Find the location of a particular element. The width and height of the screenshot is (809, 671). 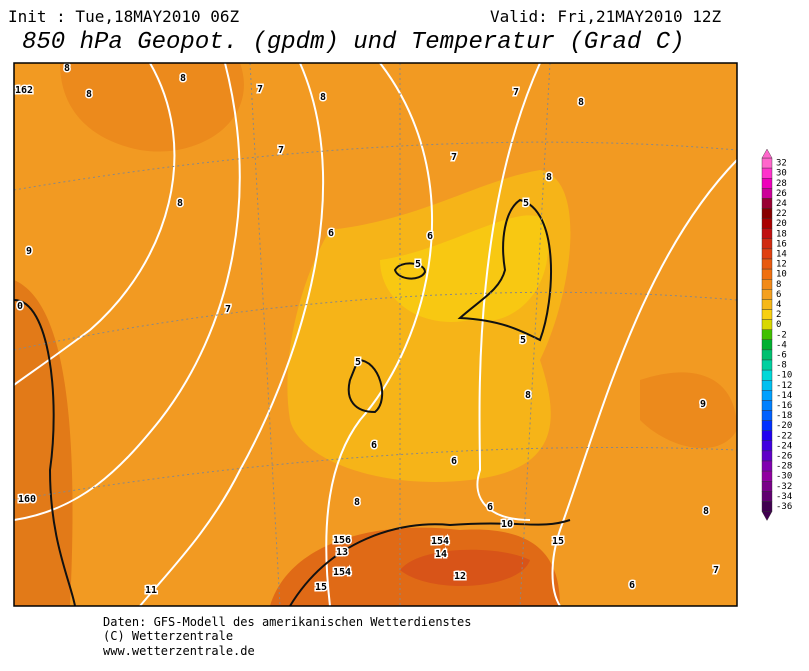

legend-label: -18 is located at coordinates (784, 416).